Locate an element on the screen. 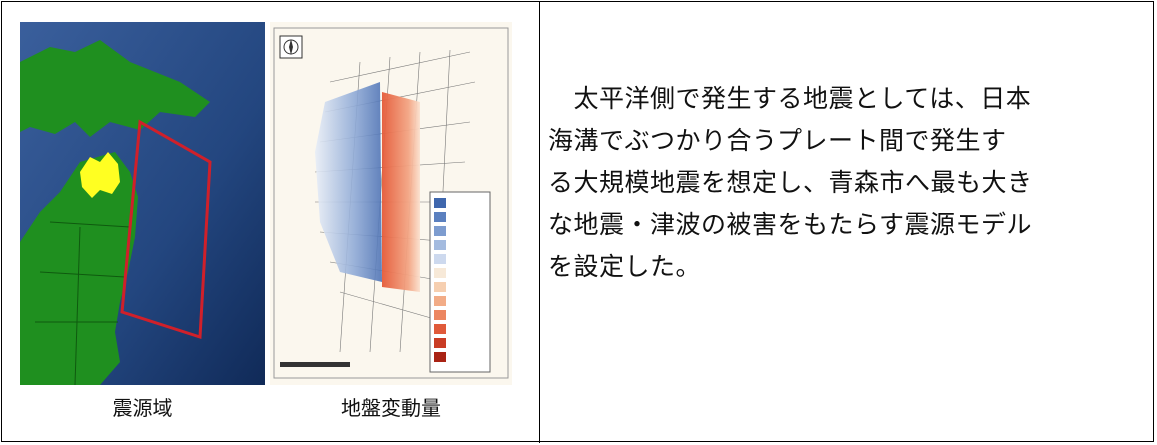  caption-ground-deformation: 地盤変動量 is located at coordinates (391, 408).